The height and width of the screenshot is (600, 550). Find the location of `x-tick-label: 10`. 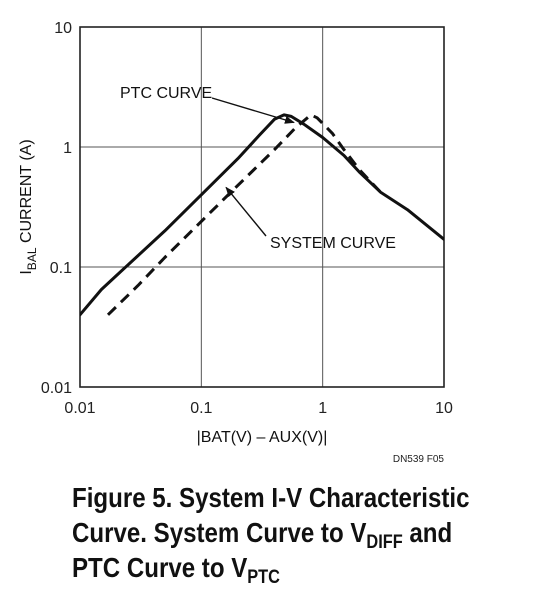

x-tick-label: 10 is located at coordinates (444, 408).